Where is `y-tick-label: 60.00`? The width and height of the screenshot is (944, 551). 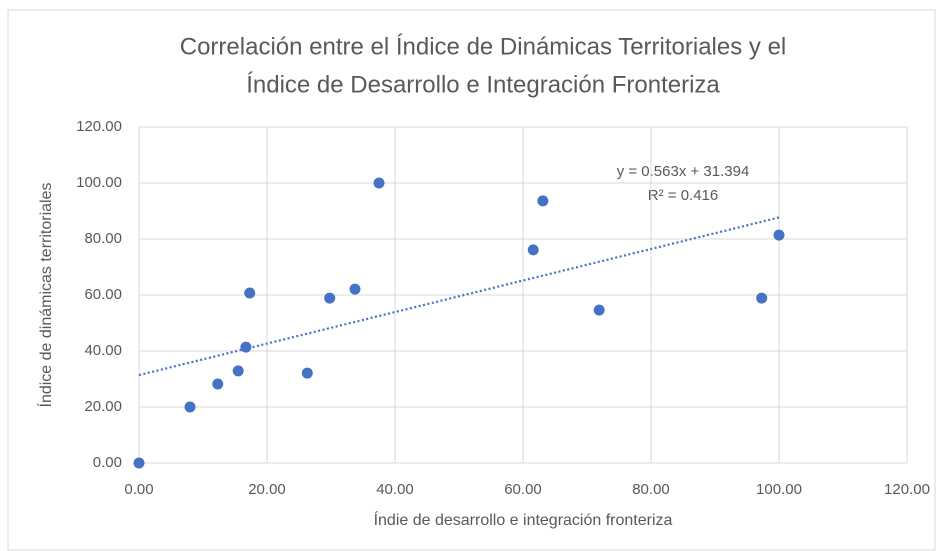 y-tick-label: 60.00 is located at coordinates (103, 294).